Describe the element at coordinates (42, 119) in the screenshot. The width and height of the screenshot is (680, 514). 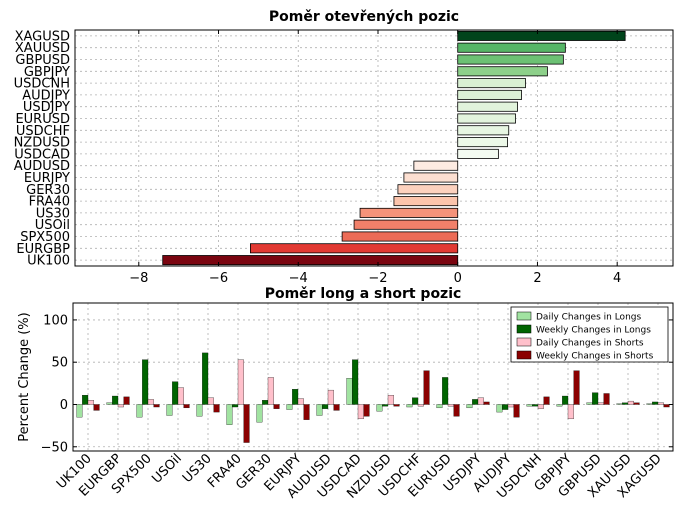
I see `ytick-label: EURUSD` at that location.